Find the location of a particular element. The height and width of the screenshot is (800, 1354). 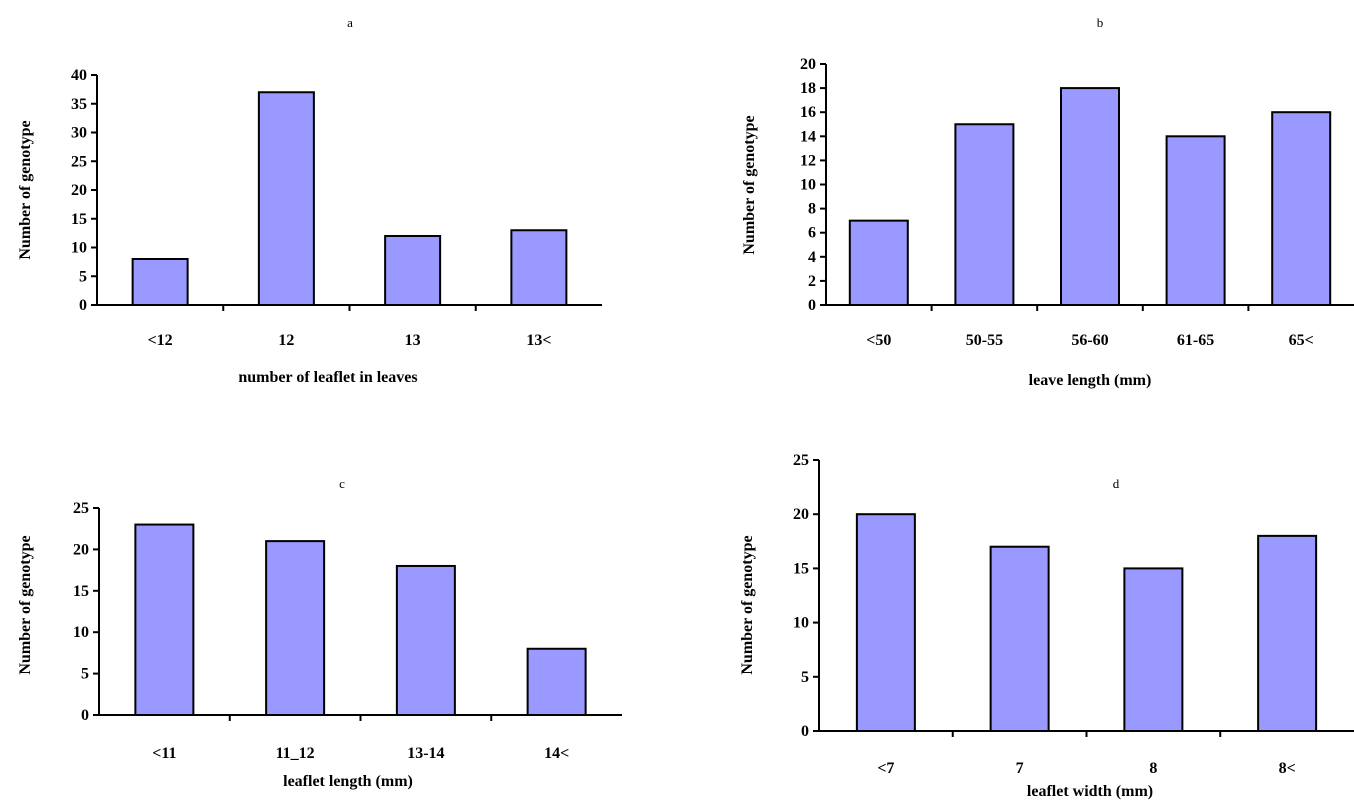

y-tick-label-a-1: 5 is located at coordinates (83, 276).